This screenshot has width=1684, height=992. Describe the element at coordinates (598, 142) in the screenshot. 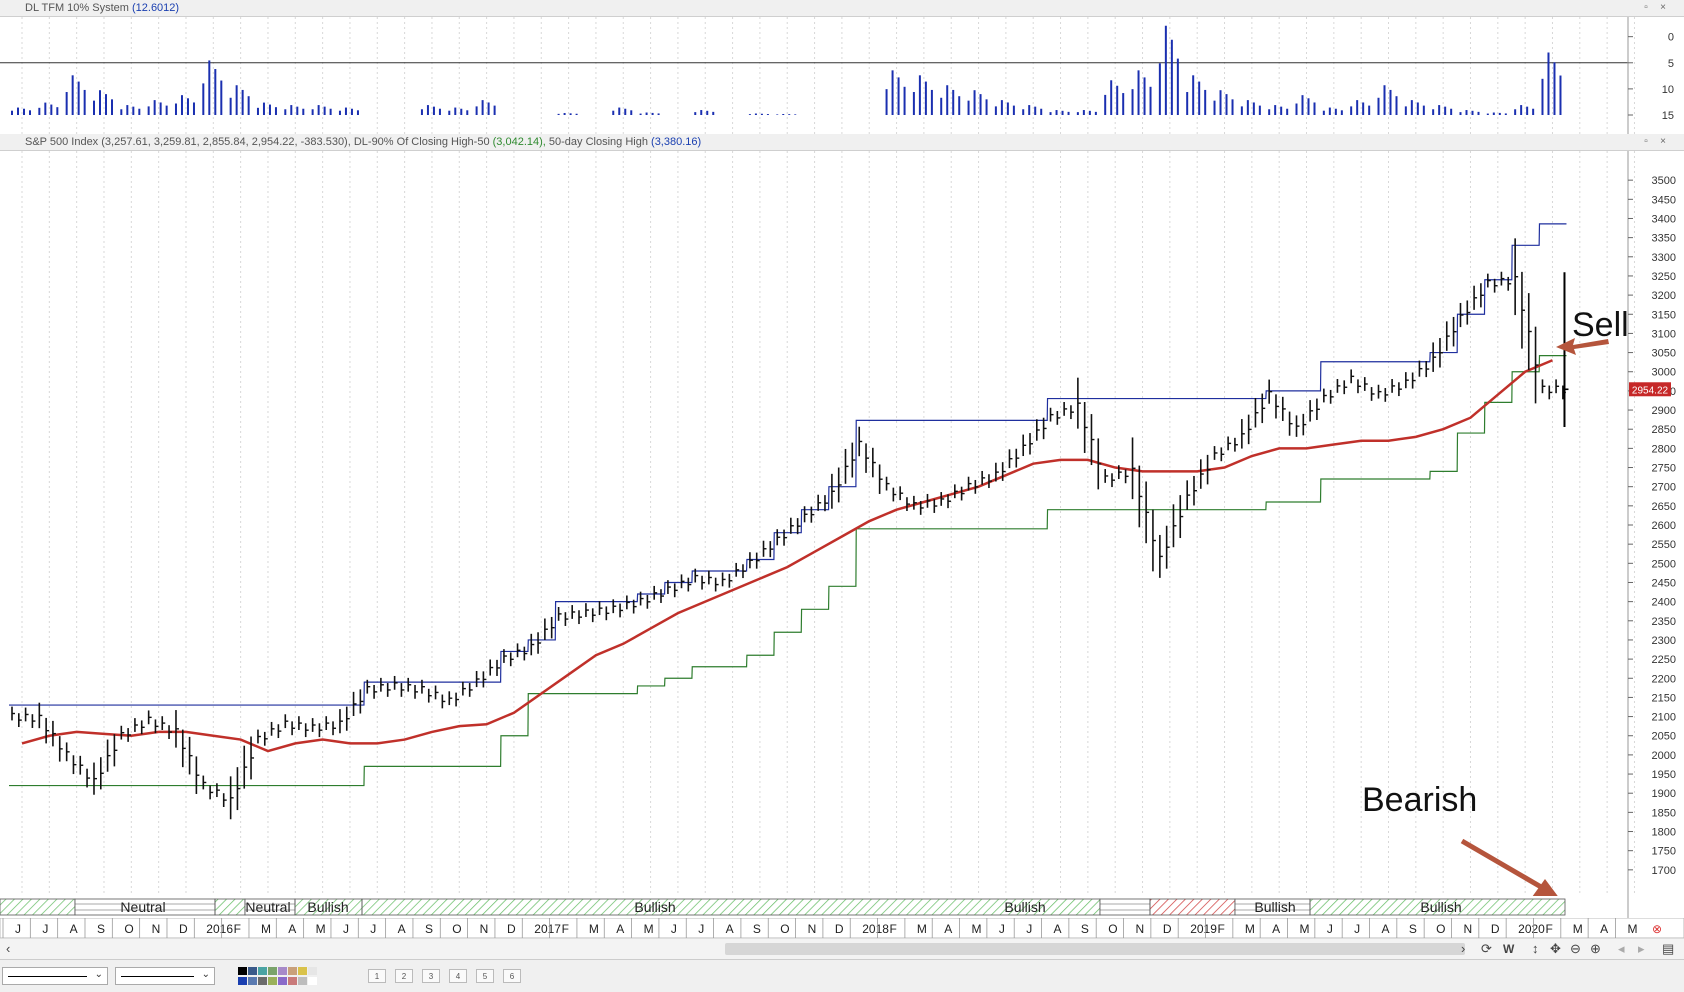

I see `indicator-2-name: 50-day Closing High` at that location.